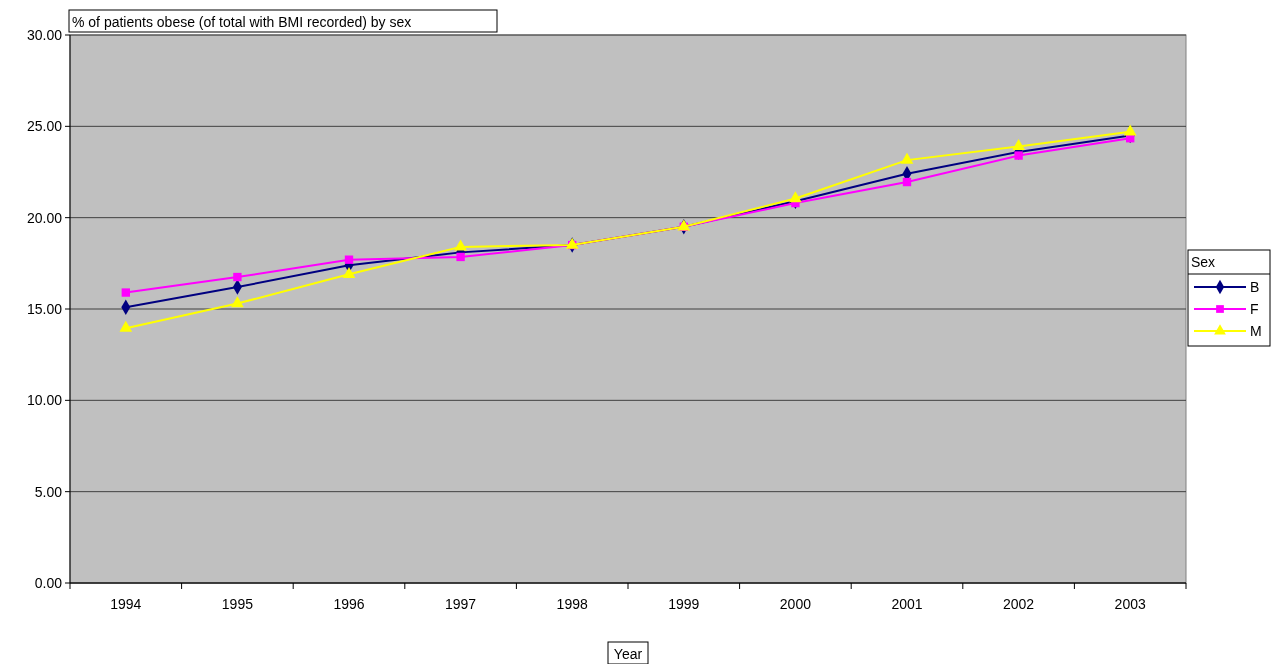  Describe the element at coordinates (1255, 286) in the screenshot. I see `legend-label: B` at that location.